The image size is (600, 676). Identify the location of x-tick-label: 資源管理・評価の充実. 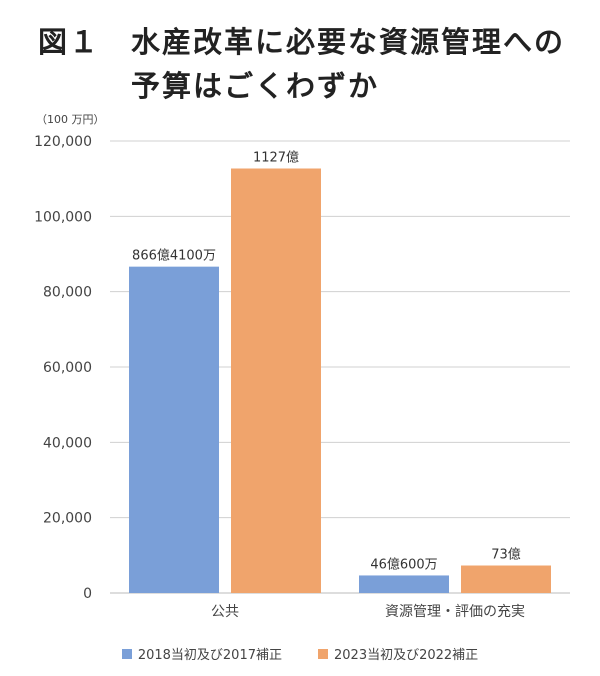
(455, 612).